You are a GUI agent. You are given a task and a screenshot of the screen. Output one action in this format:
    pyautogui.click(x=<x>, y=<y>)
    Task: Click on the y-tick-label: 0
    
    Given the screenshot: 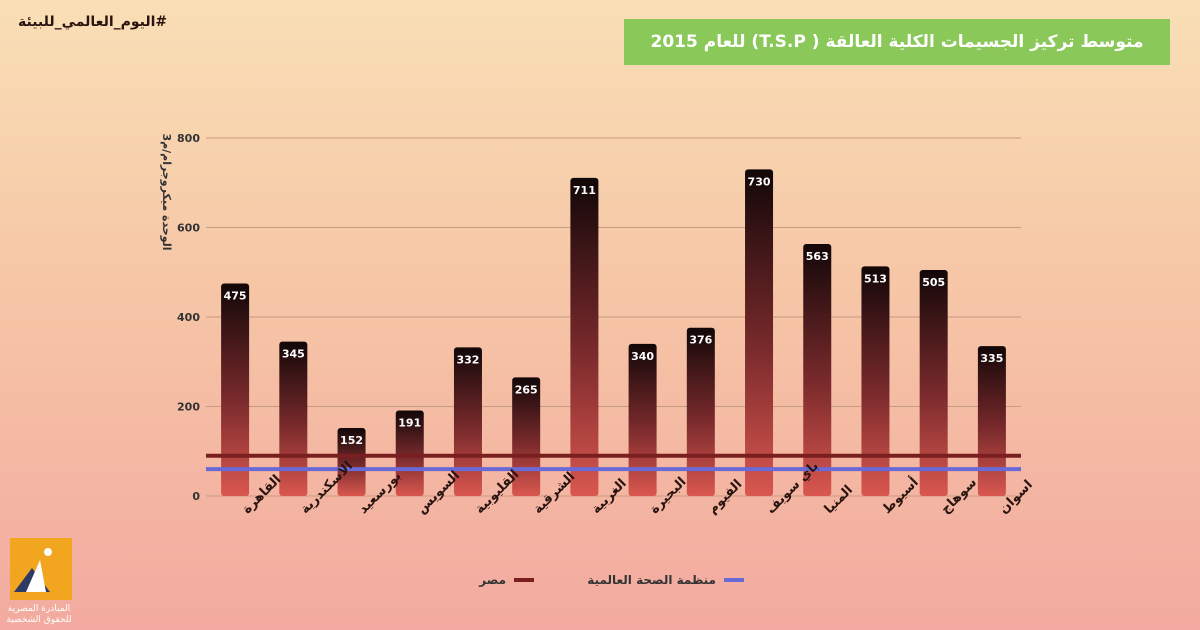 What is the action you would take?
    pyautogui.click(x=196, y=496)
    